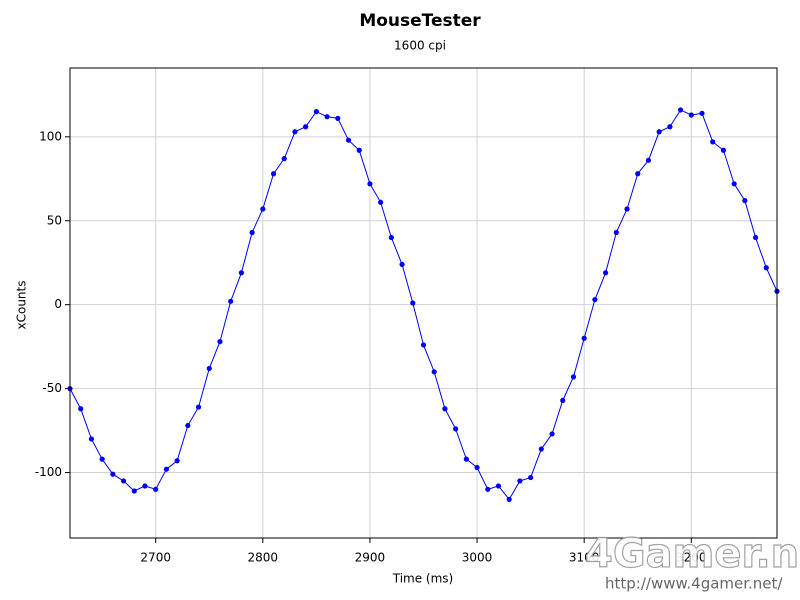 The height and width of the screenshot is (600, 800). What do you see at coordinates (584, 558) in the screenshot?
I see `x-tick-label: 3100` at bounding box center [584, 558].